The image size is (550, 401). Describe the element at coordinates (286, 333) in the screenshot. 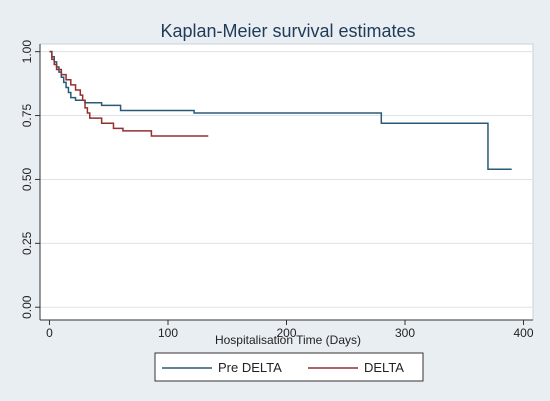

I see `x-tick-label: 200` at that location.